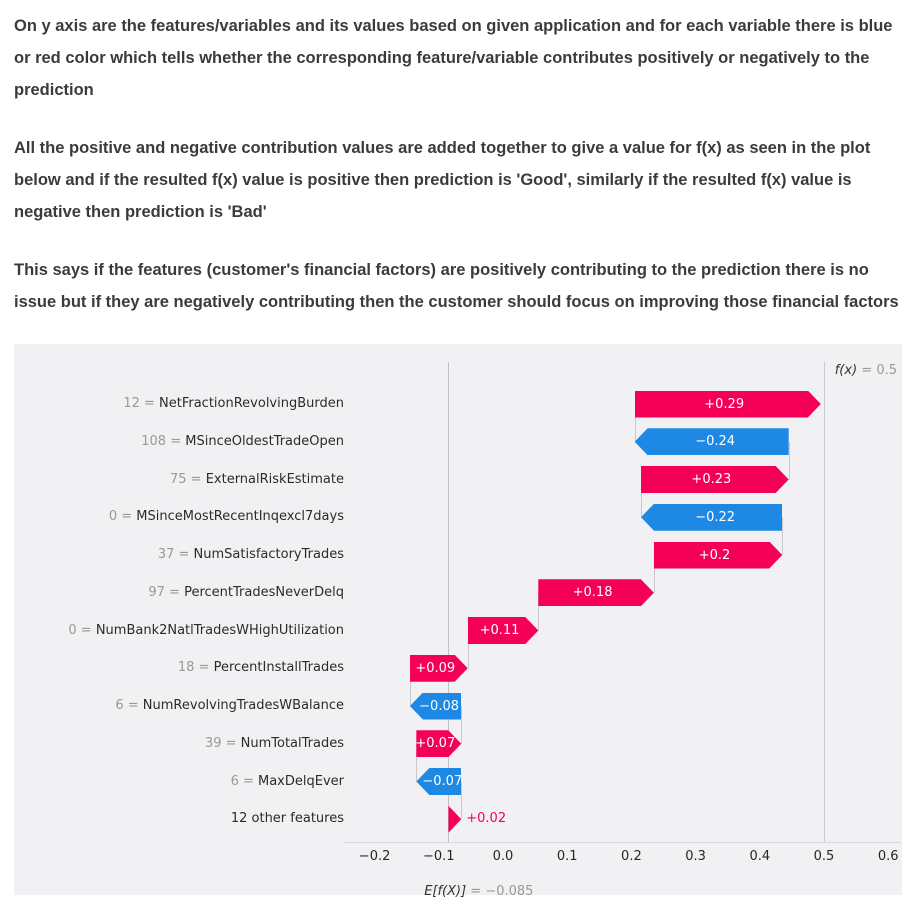 Image resolution: width=916 pixels, height=913 pixels. What do you see at coordinates (846, 370) in the screenshot?
I see `fx-annotation-label: f(x)` at bounding box center [846, 370].